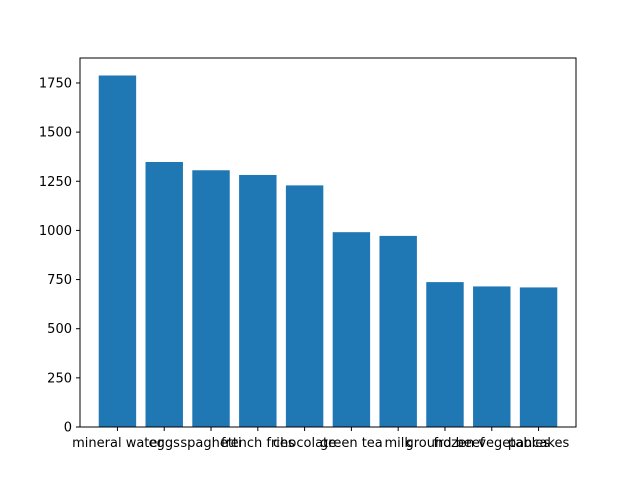 The width and height of the screenshot is (640, 480). I want to click on y-tick-label: 1750, so click(55, 83).